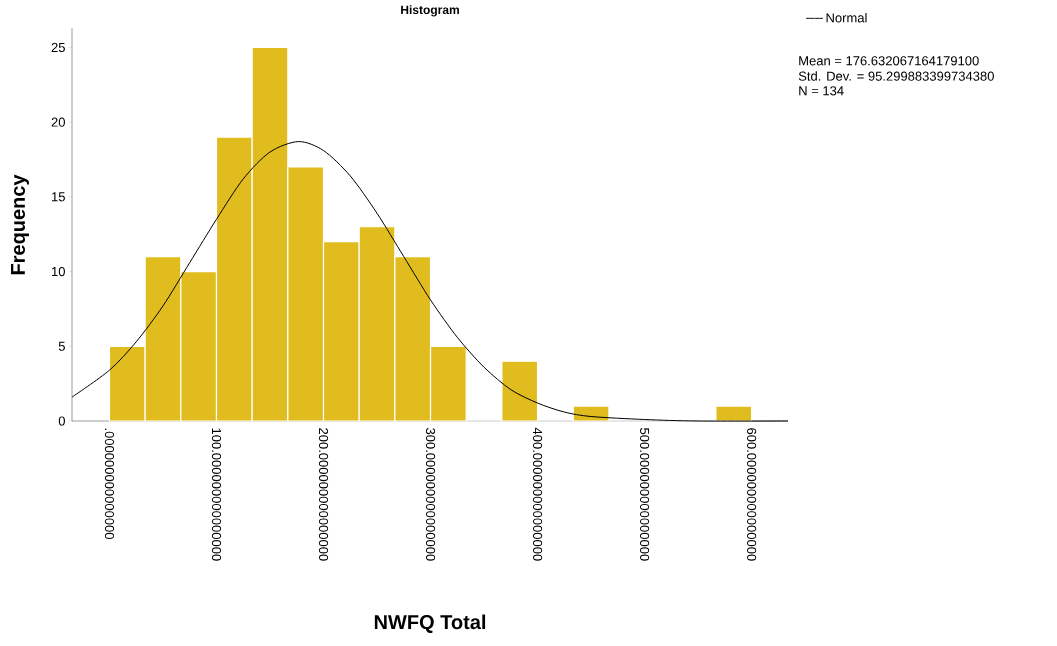  I want to click on x-tick-label: 200.000000000000000, so click(323, 494).